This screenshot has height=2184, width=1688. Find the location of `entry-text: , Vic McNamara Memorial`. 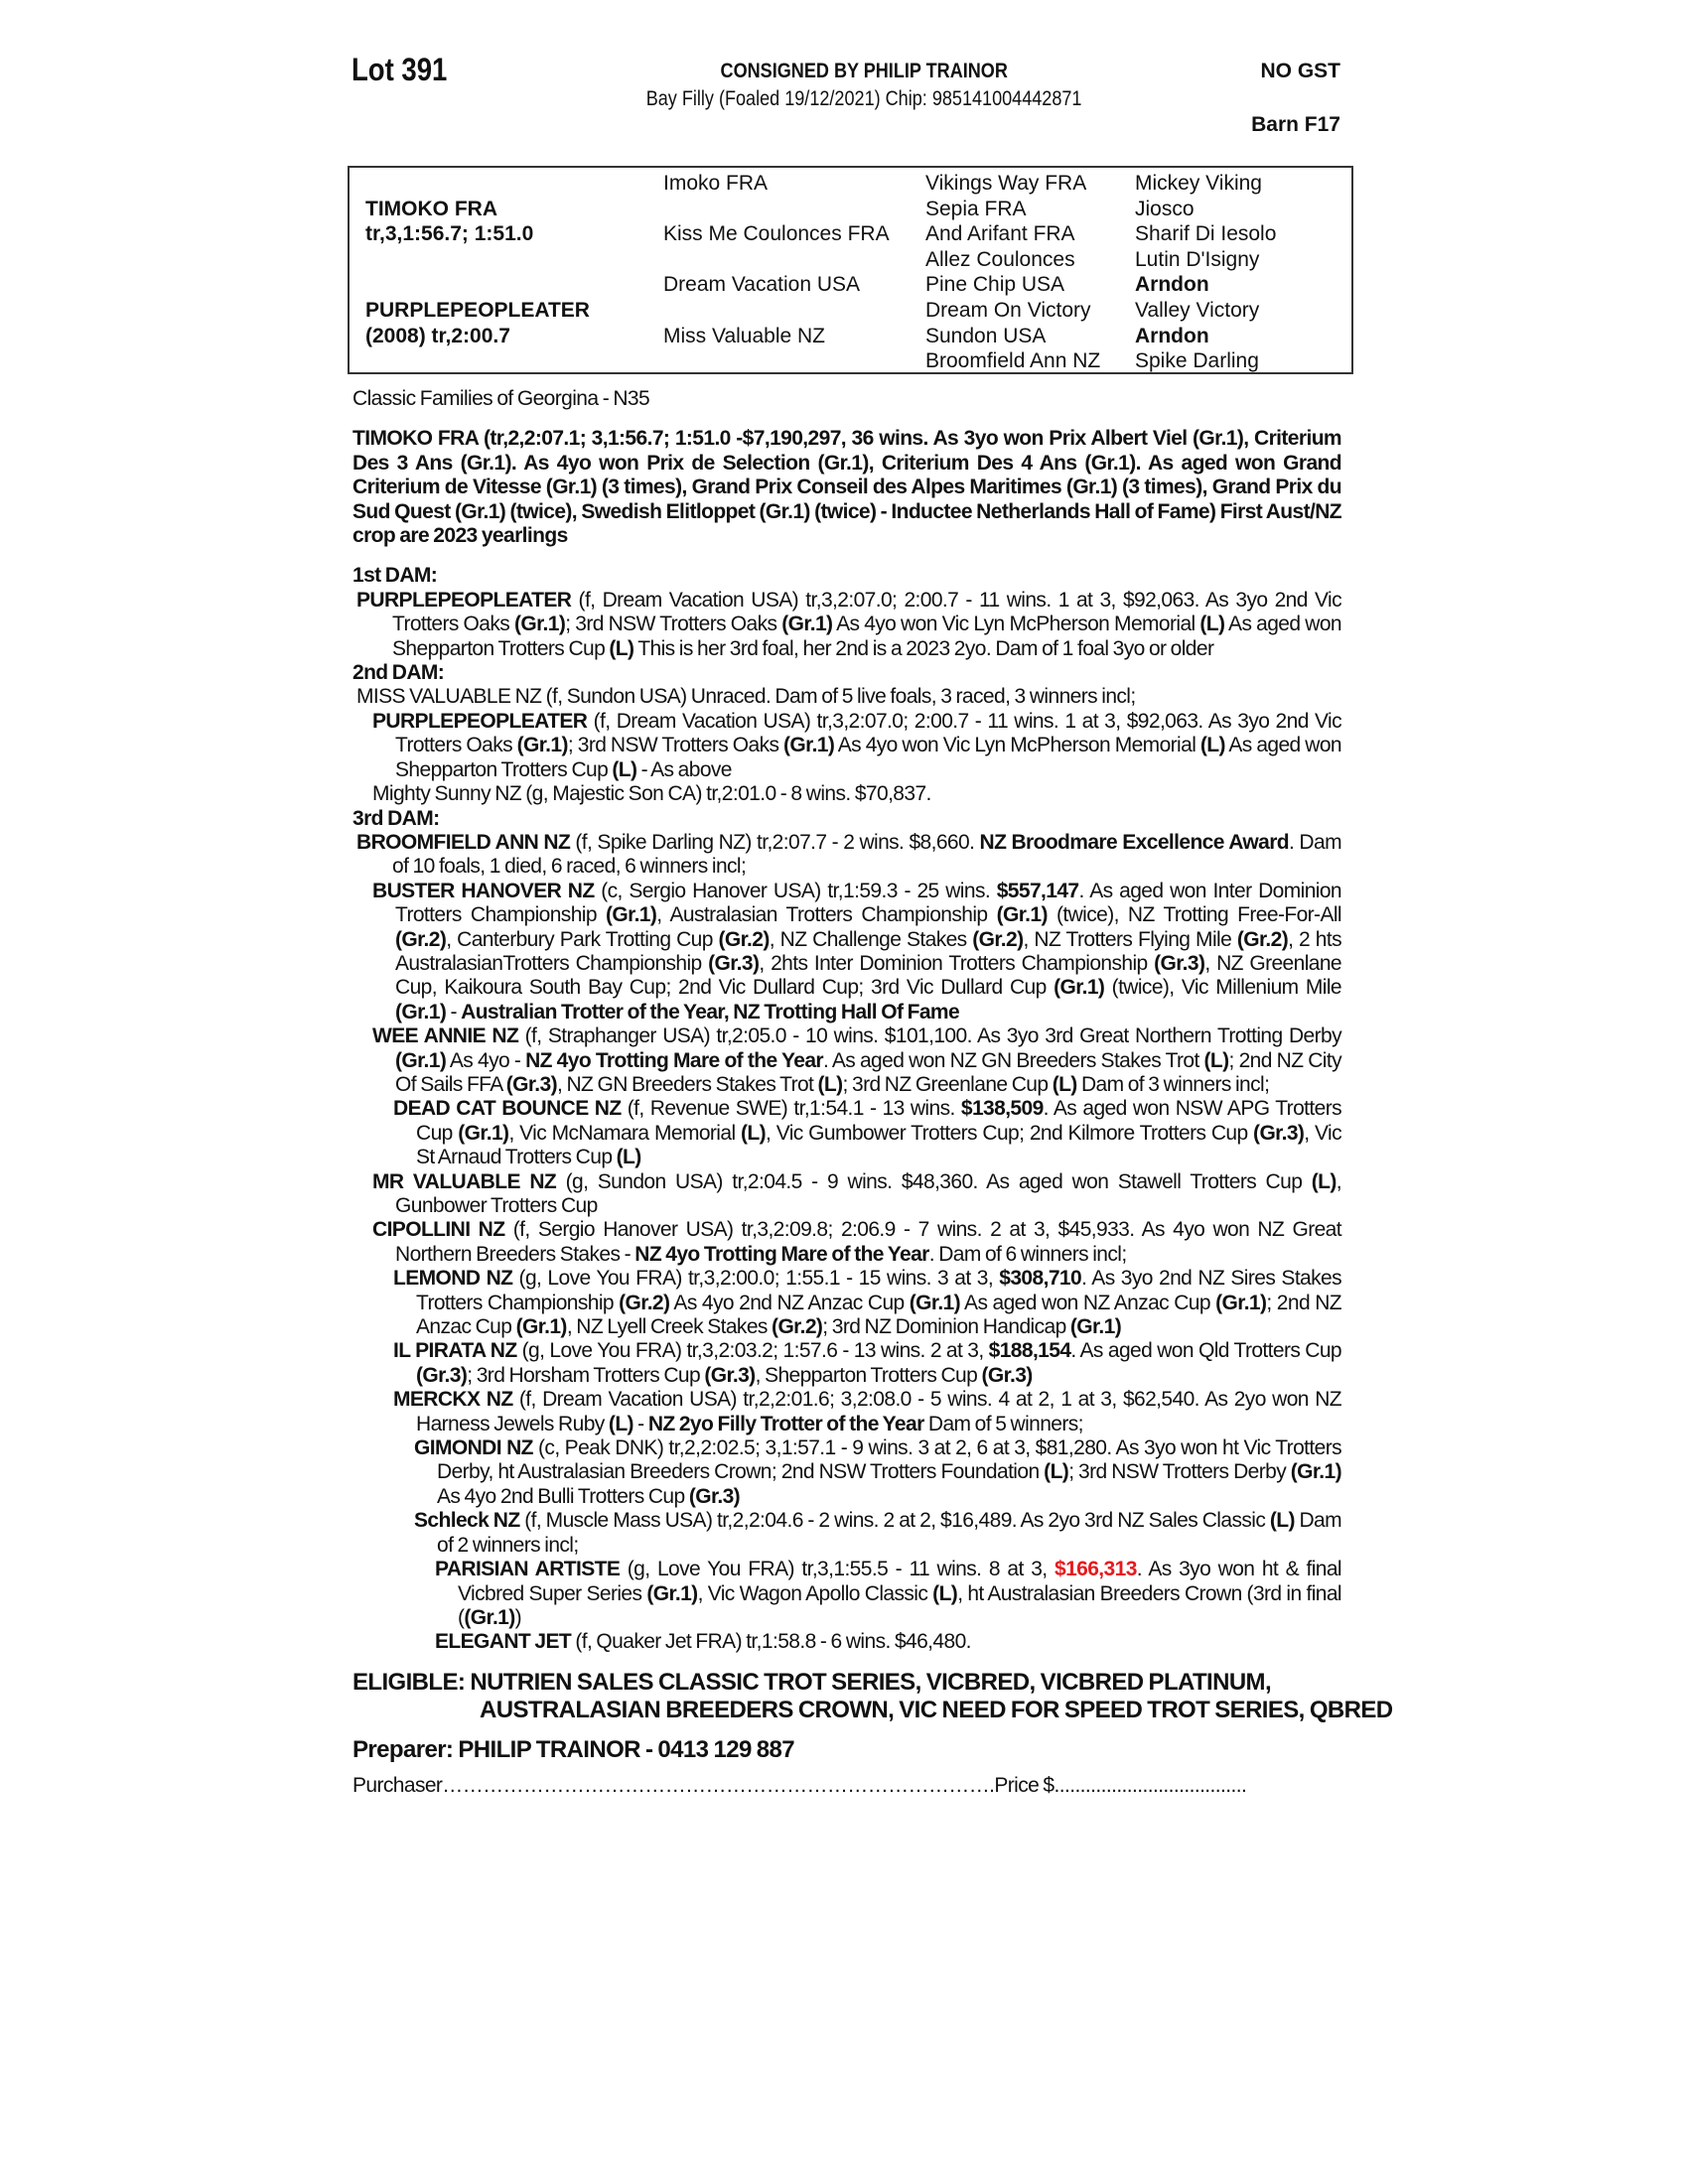

entry-text: , Vic McNamara Memorial is located at coordinates (624, 1133).